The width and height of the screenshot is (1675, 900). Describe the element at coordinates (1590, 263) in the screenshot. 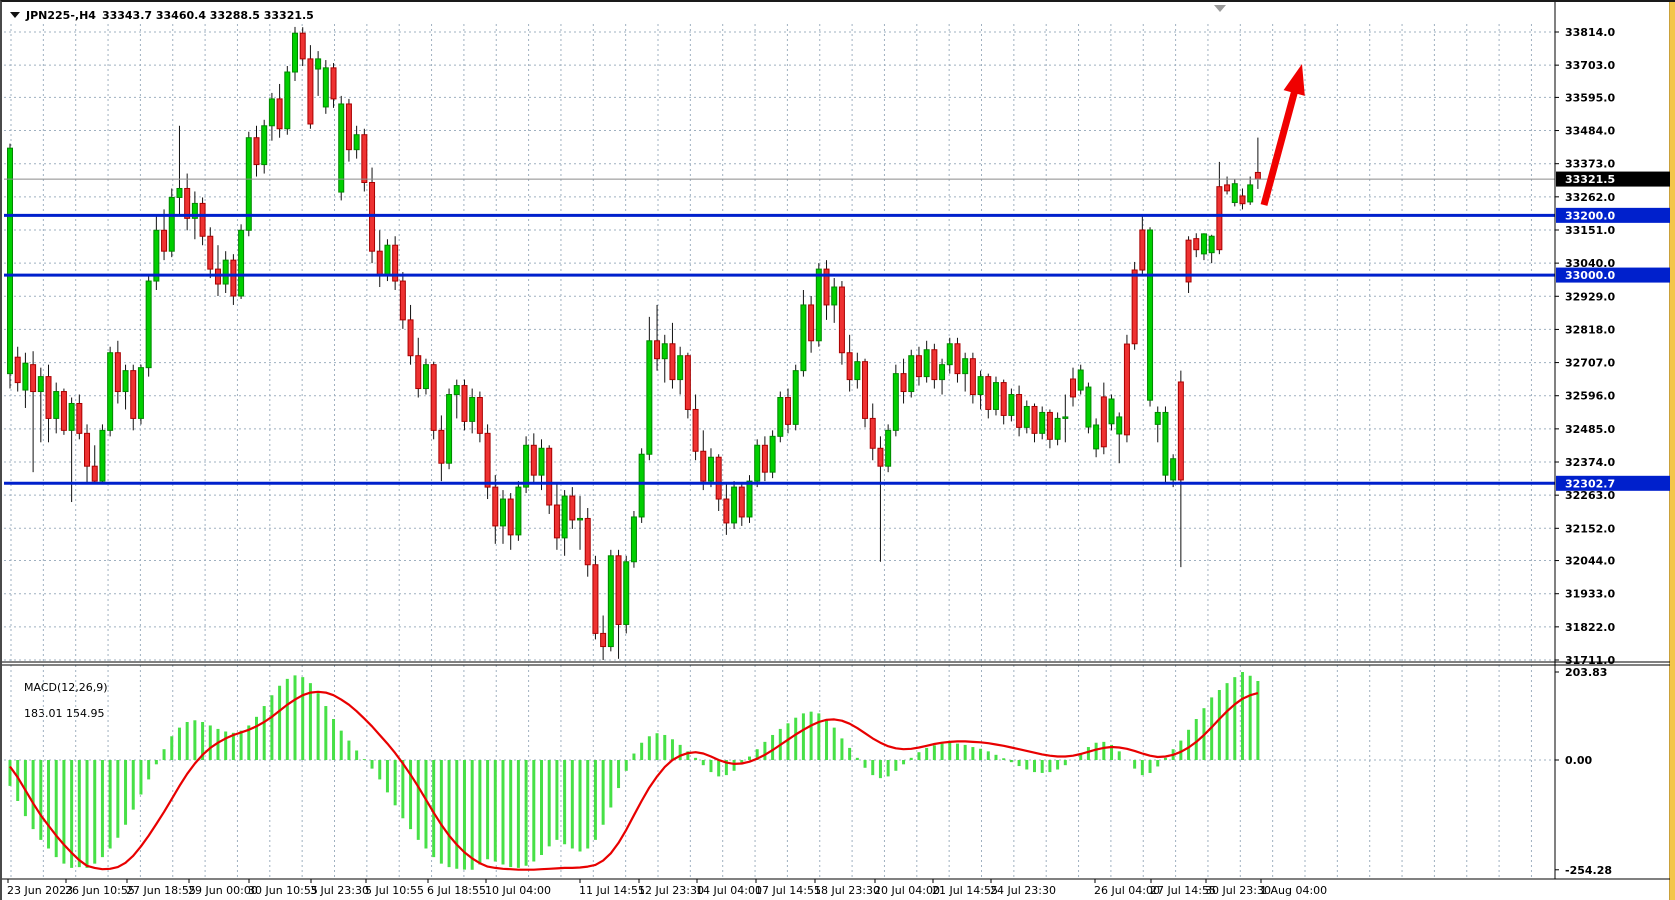

I see `price-axis-label: 33040.0` at that location.